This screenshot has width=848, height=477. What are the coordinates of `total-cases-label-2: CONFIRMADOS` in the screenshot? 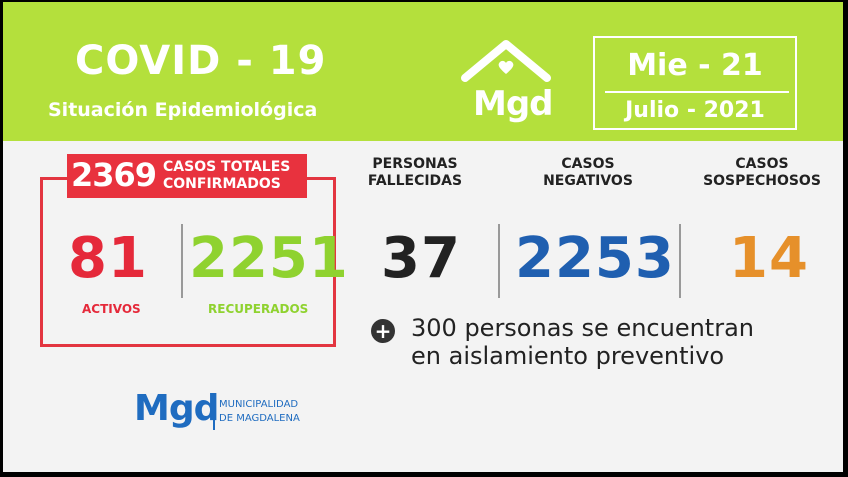 It's located at (222, 184).